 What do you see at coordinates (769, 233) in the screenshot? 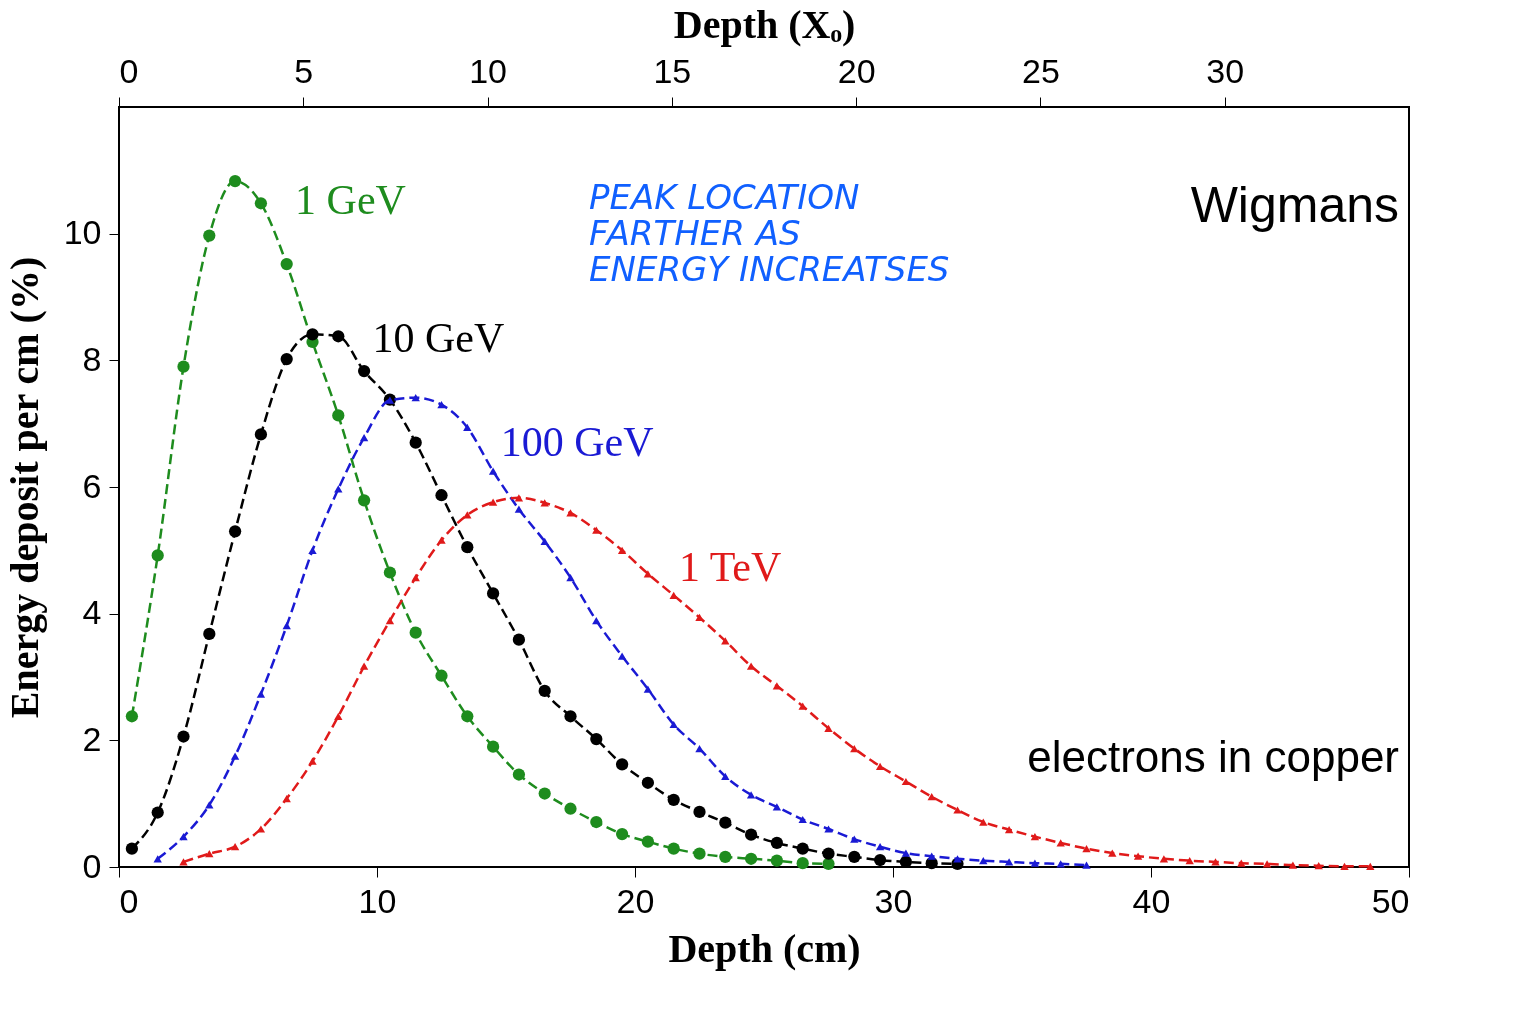
I see `annotation: PEAK LOCATION FARTHER AS ENERGY INCREATSES` at bounding box center [769, 233].